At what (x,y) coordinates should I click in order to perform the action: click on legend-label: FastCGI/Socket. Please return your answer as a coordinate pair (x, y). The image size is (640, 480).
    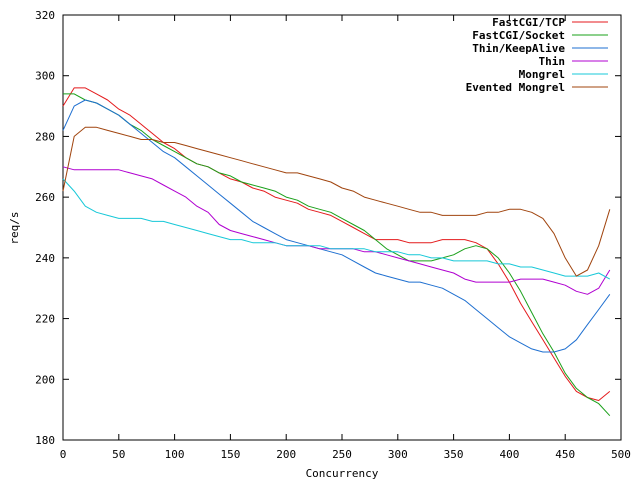
    Looking at the image, I should click on (518, 35).